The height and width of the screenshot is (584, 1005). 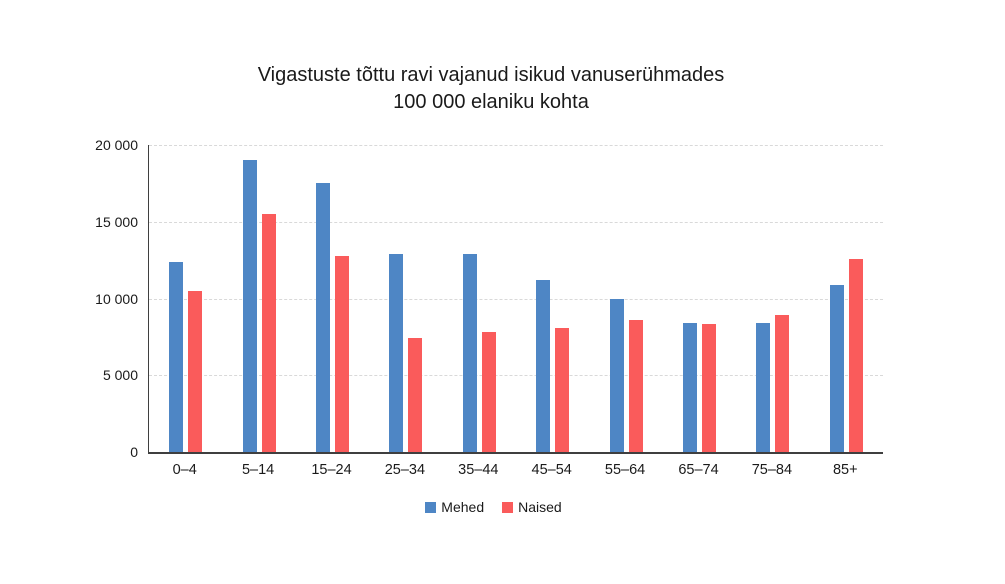 I want to click on bar-group-0–4, so click(x=185, y=298).